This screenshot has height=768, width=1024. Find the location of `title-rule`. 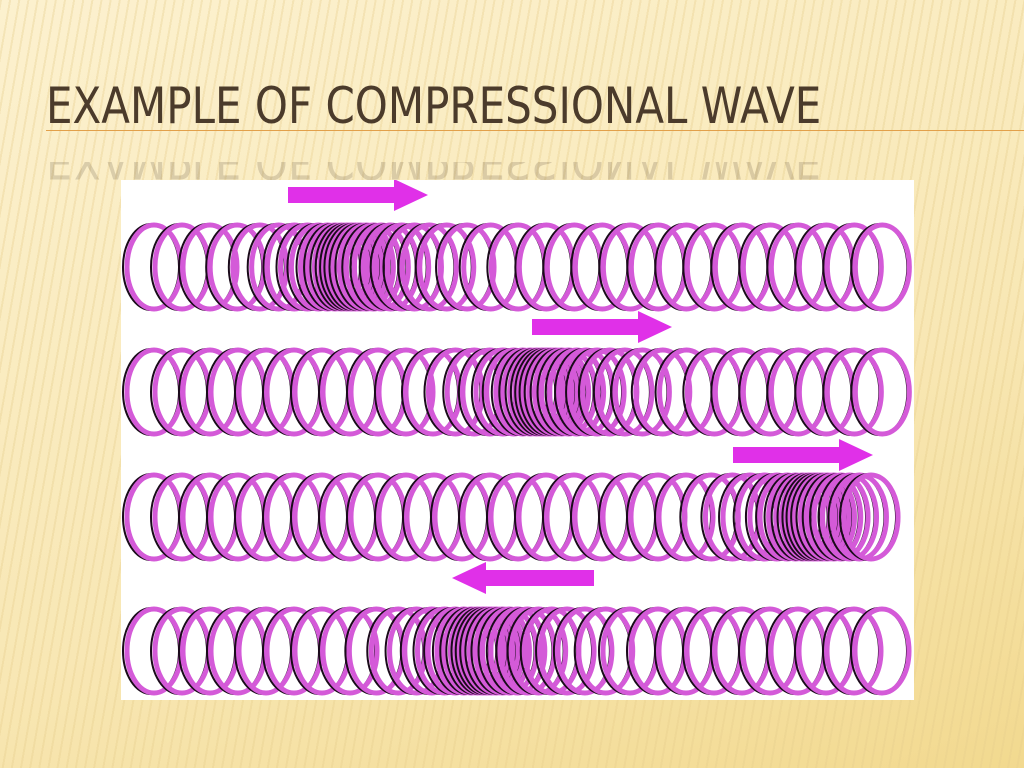

title-rule is located at coordinates (535, 130).